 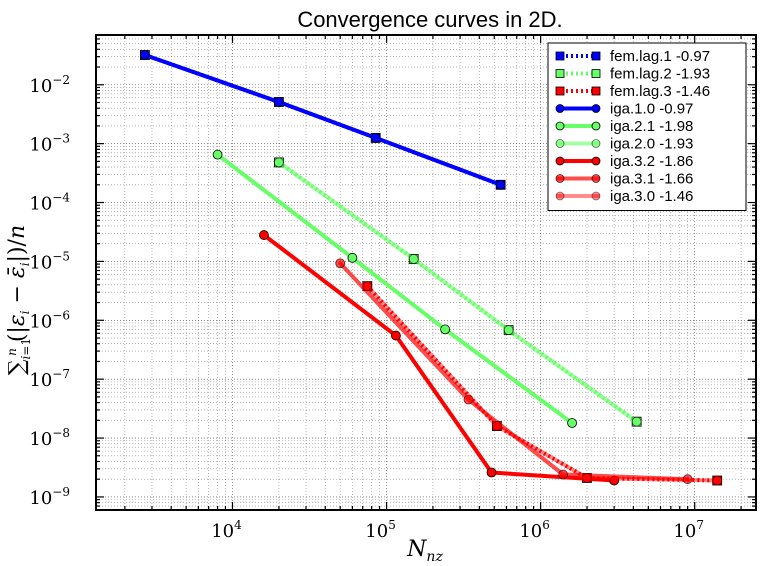 What do you see at coordinates (660, 56) in the screenshot?
I see `legend-label: fem.lag.1 -0.97` at bounding box center [660, 56].